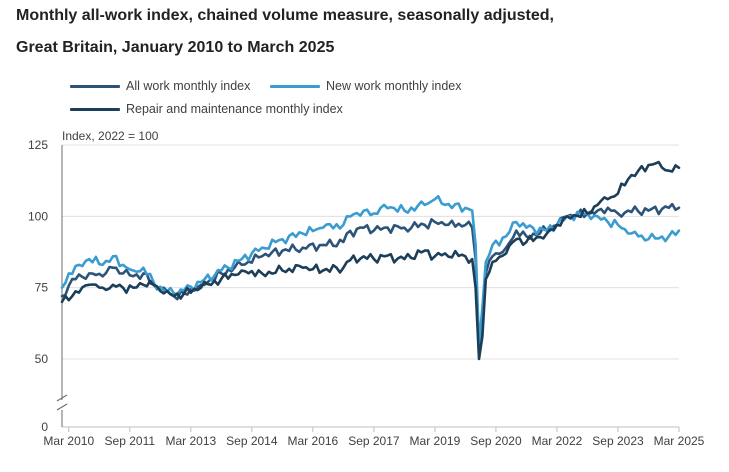  I want to click on legend-swatch-repair, so click(95, 109).